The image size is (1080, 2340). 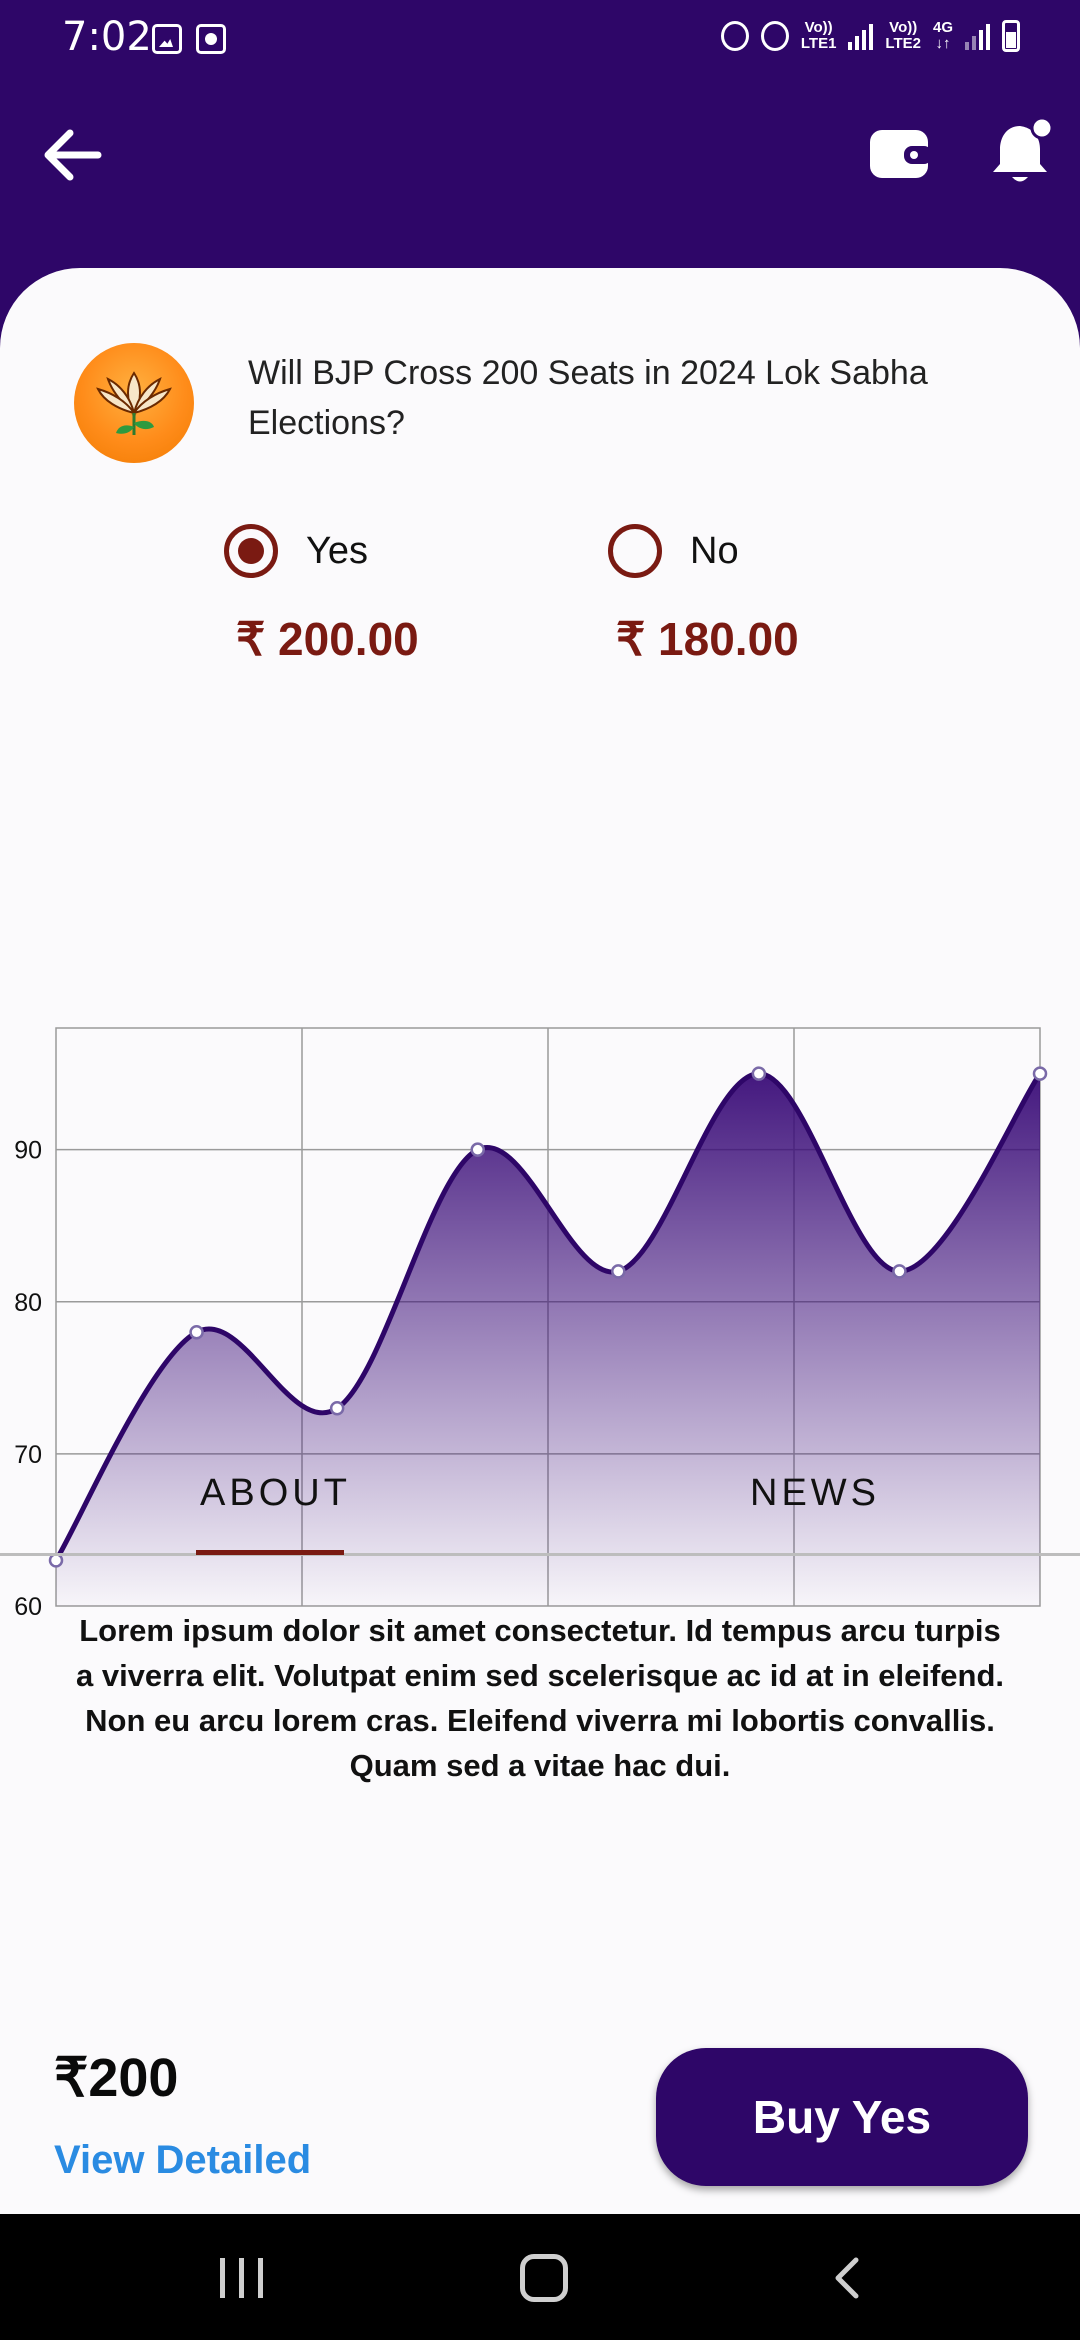 What do you see at coordinates (116, 2078) in the screenshot?
I see `total-amount: ₹200` at bounding box center [116, 2078].